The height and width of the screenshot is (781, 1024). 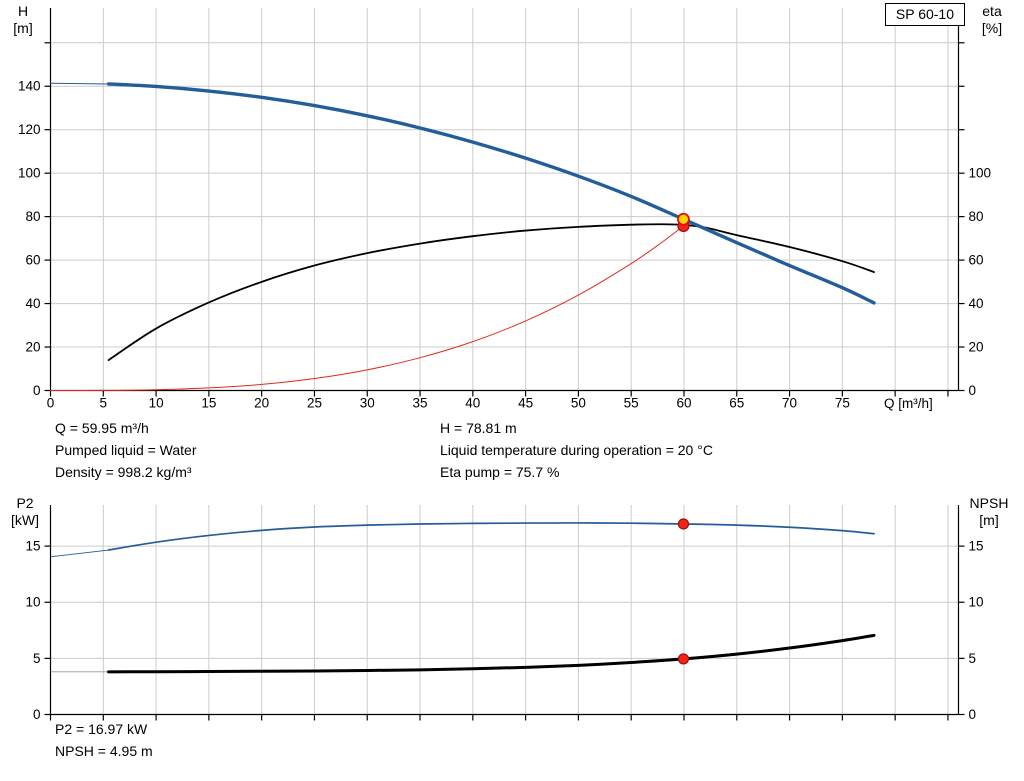 What do you see at coordinates (683, 219) in the screenshot?
I see `duty-point-head` at bounding box center [683, 219].